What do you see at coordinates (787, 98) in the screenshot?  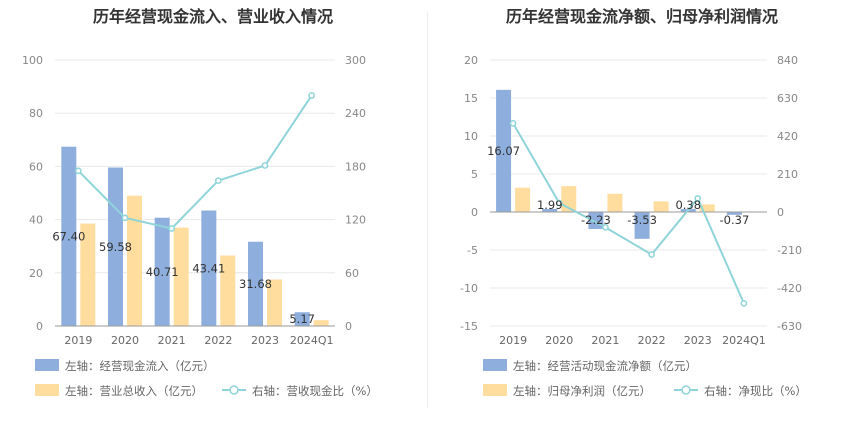 I see `right-axis-tick-label: 630` at bounding box center [787, 98].